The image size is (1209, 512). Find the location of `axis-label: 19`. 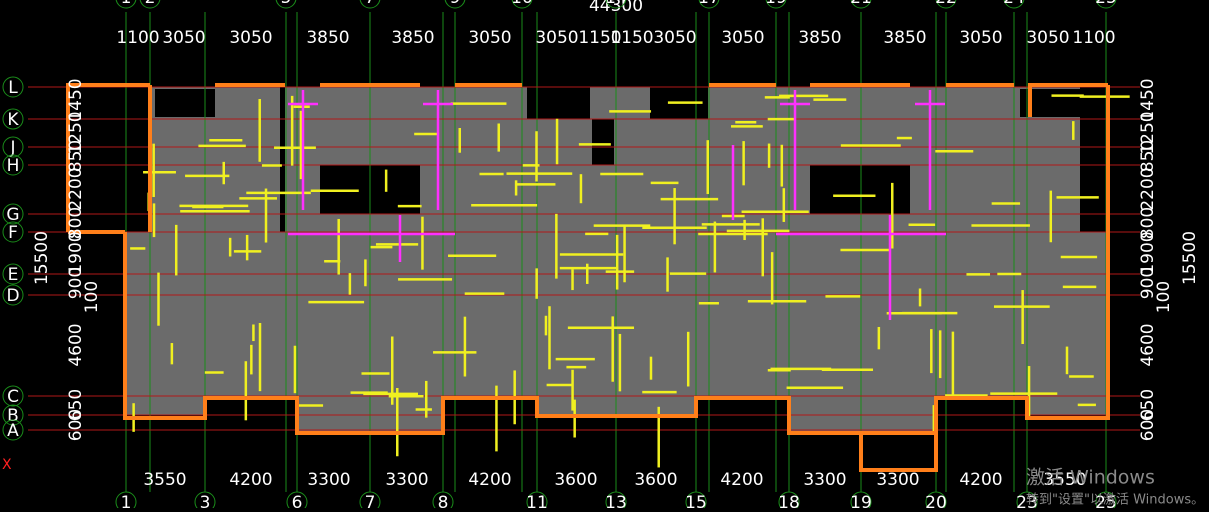

axis-label: 19 is located at coordinates (861, 500).